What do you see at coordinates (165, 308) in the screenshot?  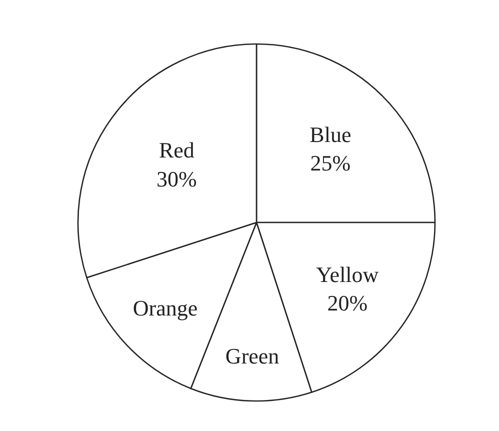 I see `slice-label: Orange` at bounding box center [165, 308].